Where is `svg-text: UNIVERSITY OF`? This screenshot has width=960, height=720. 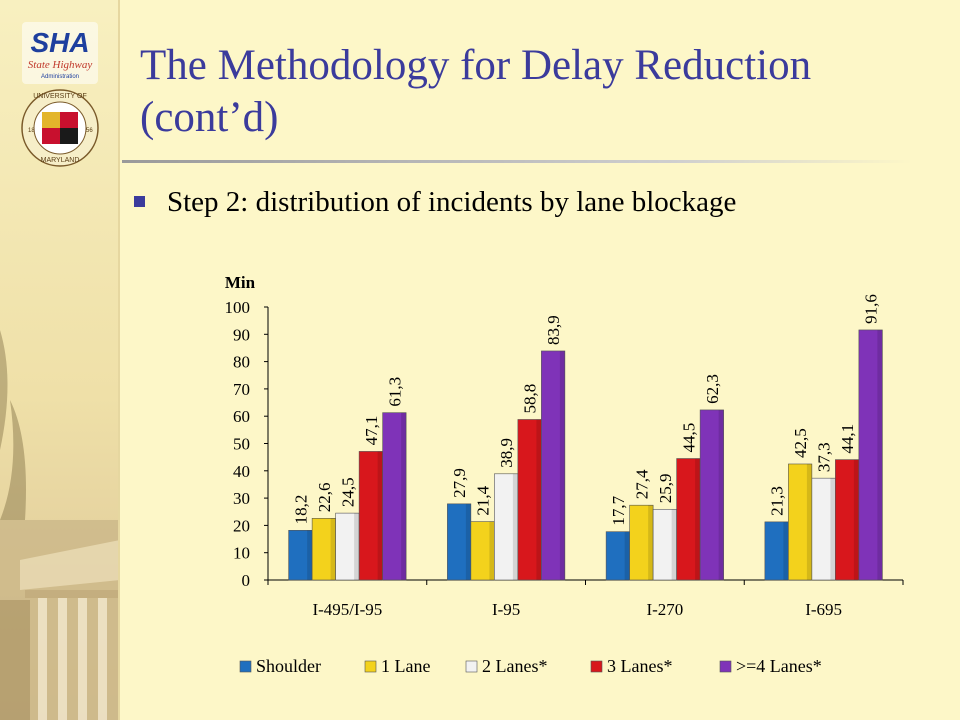 svg-text: UNIVERSITY OF is located at coordinates (60, 96).